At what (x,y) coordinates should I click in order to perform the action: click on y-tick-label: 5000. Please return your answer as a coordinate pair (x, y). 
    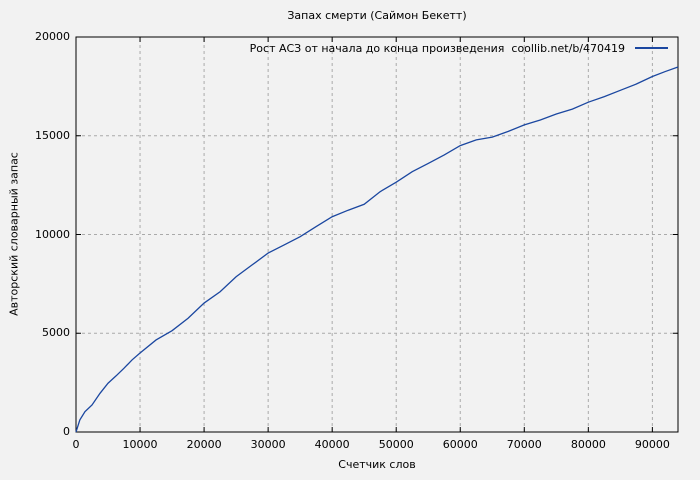
    Looking at the image, I should click on (56, 333).